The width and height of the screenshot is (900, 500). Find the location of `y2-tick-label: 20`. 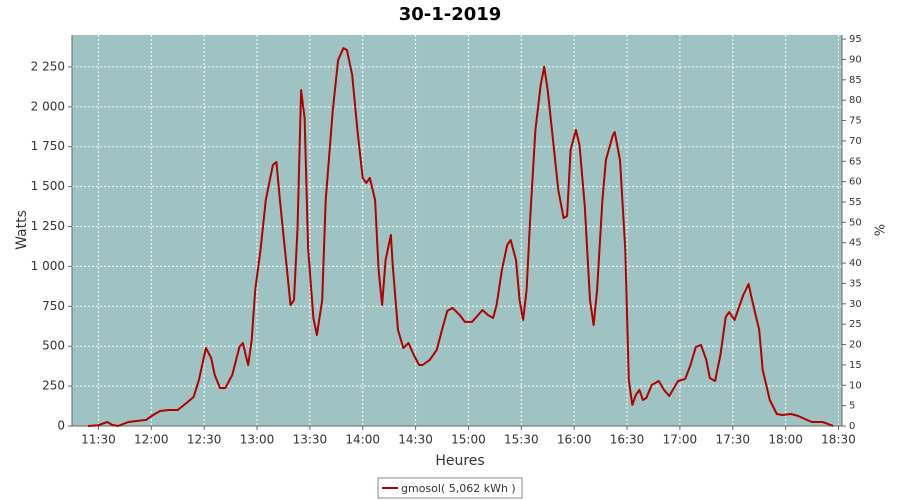

y2-tick-label: 20 is located at coordinates (855, 345).